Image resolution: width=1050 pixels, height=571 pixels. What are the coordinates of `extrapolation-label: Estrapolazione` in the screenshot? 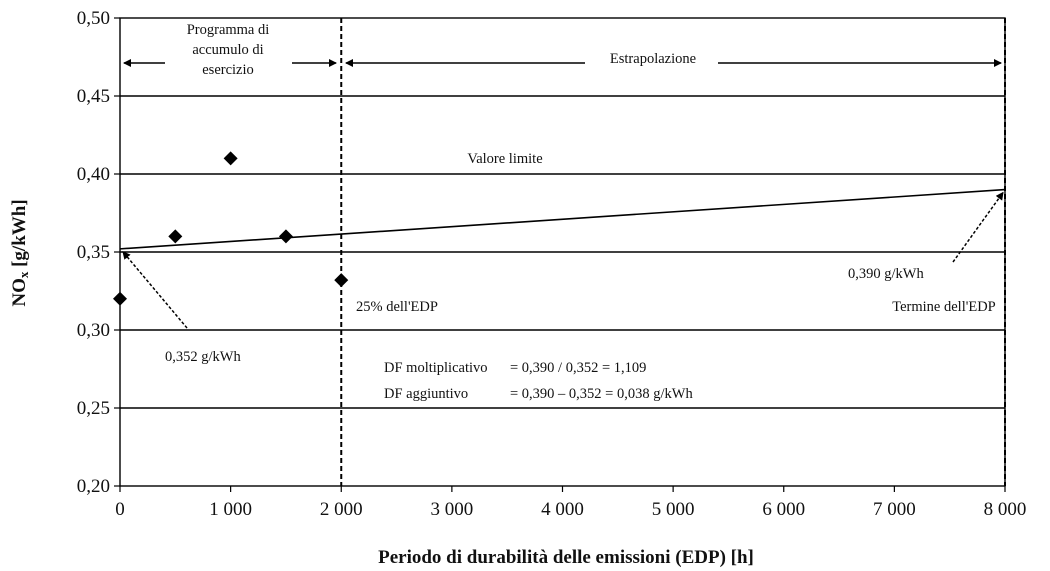 It's located at (653, 59).